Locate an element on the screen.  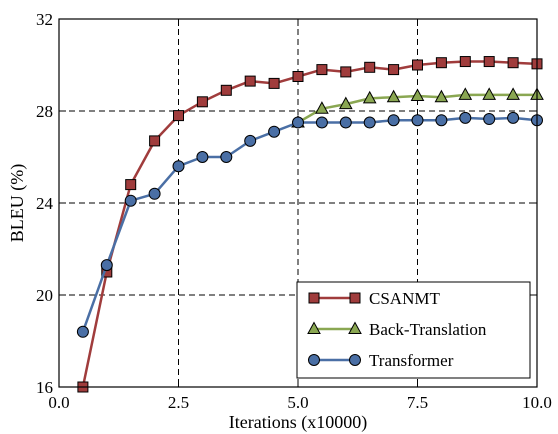
legend: CSANMT Back-Translation Transformer is located at coordinates (413, 330).